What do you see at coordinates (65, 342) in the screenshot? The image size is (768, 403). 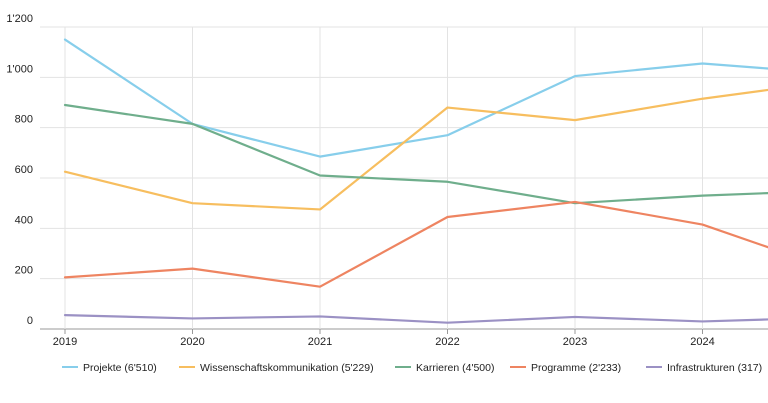 I see `x-tick-label: 2019` at bounding box center [65, 342].